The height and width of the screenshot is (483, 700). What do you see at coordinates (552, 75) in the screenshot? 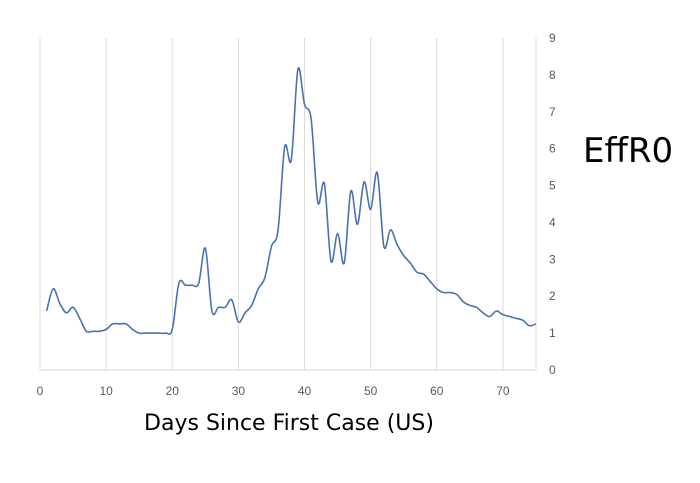
I see `y-tick-label-8: 8` at bounding box center [552, 75].